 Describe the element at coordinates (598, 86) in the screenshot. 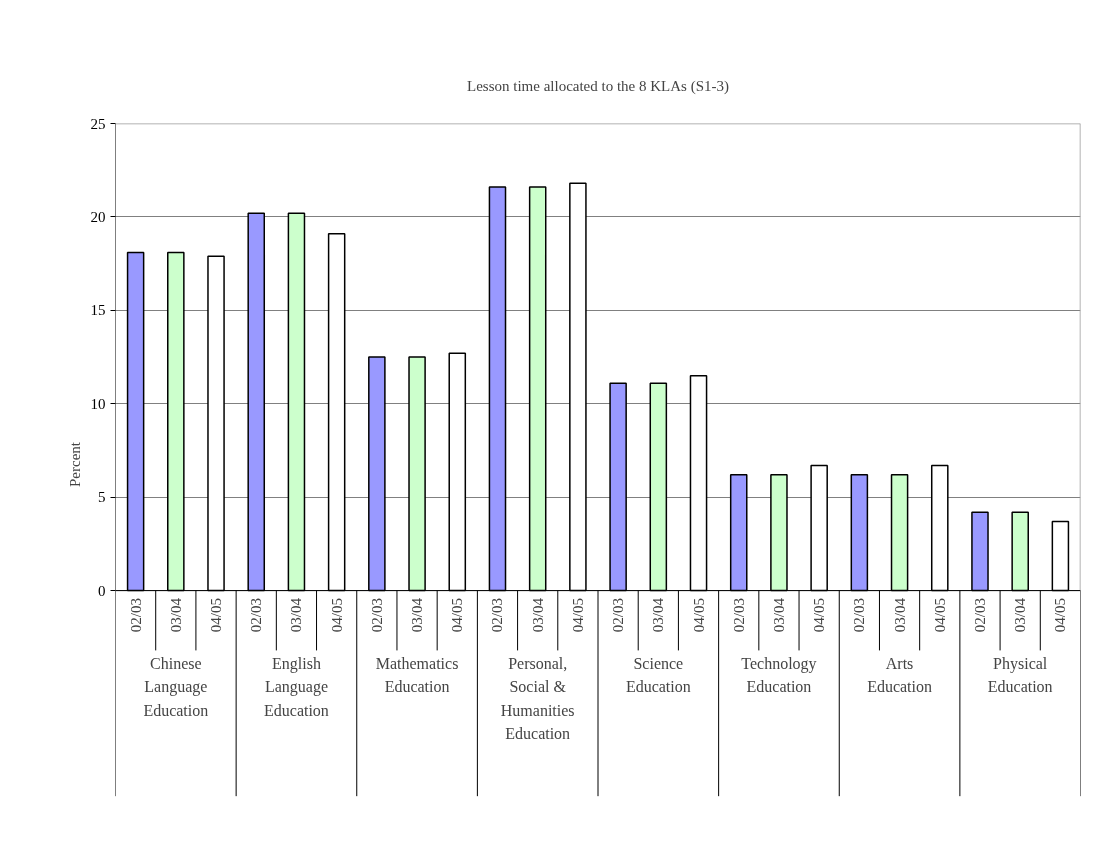

I see `chart-title: Lesson time allocated to the 8 KLAs (S1-3)` at that location.